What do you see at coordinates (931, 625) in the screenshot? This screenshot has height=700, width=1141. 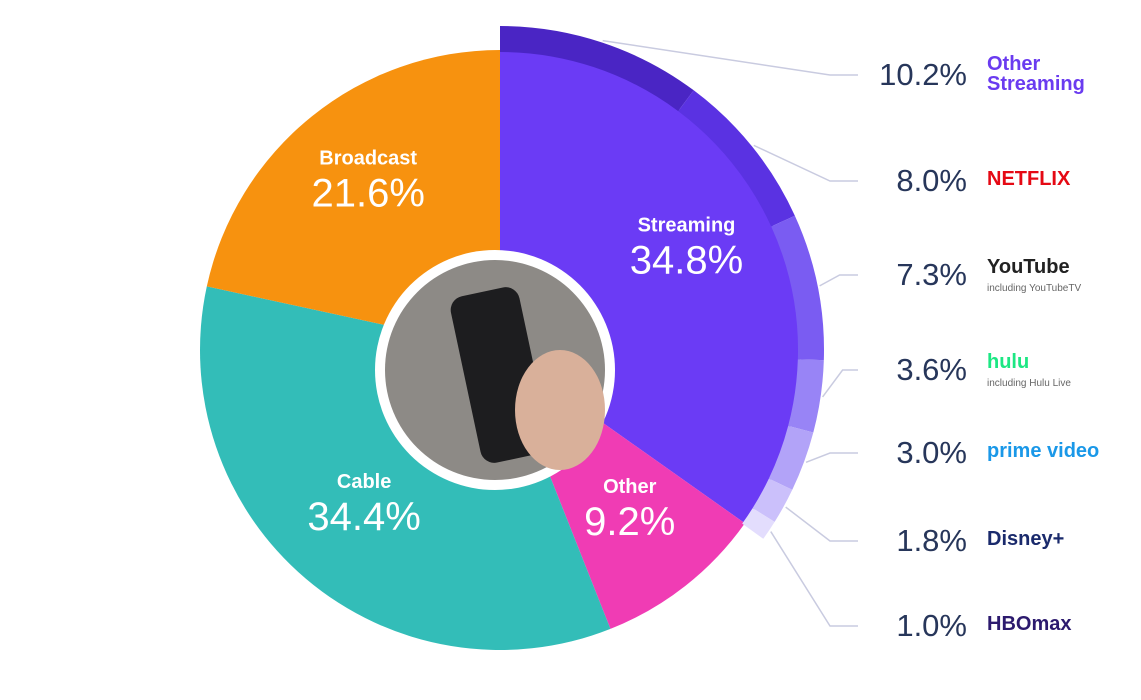 I see `ring-value: 1.0%` at bounding box center [931, 625].